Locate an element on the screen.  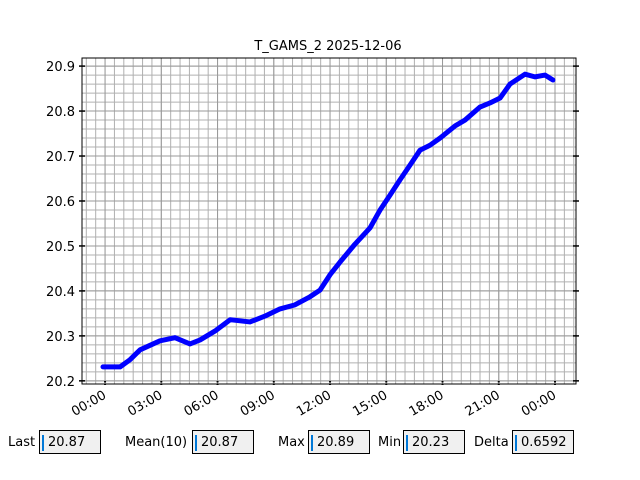
y-tick-label: 20.3 is located at coordinates (60, 337).